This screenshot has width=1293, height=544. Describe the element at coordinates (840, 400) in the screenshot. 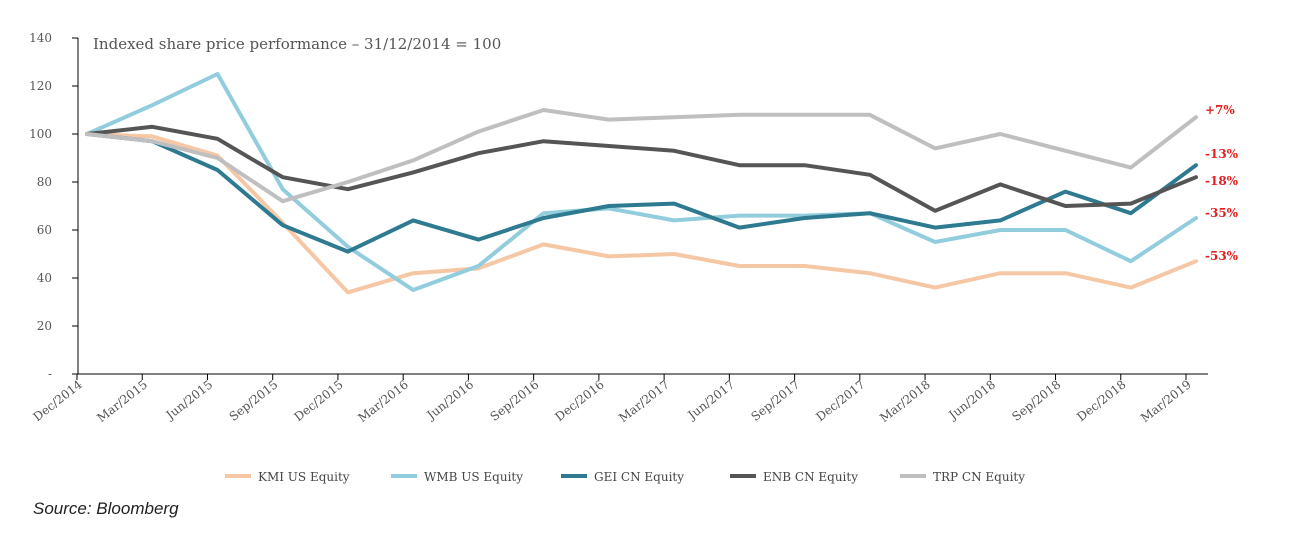

I see `x-tick-label: Dec/2017` at that location.